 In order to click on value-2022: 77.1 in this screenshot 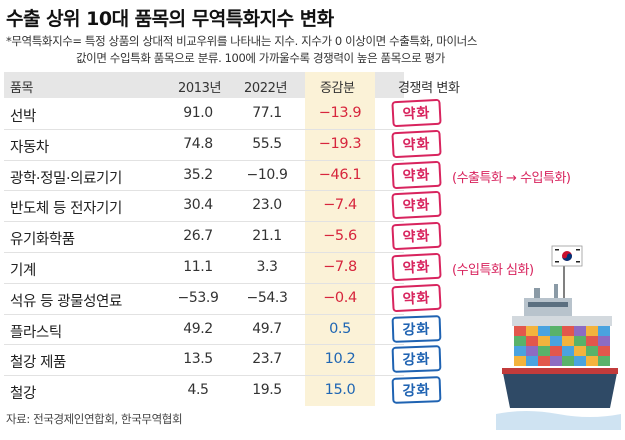, I will do `click(267, 113)`.